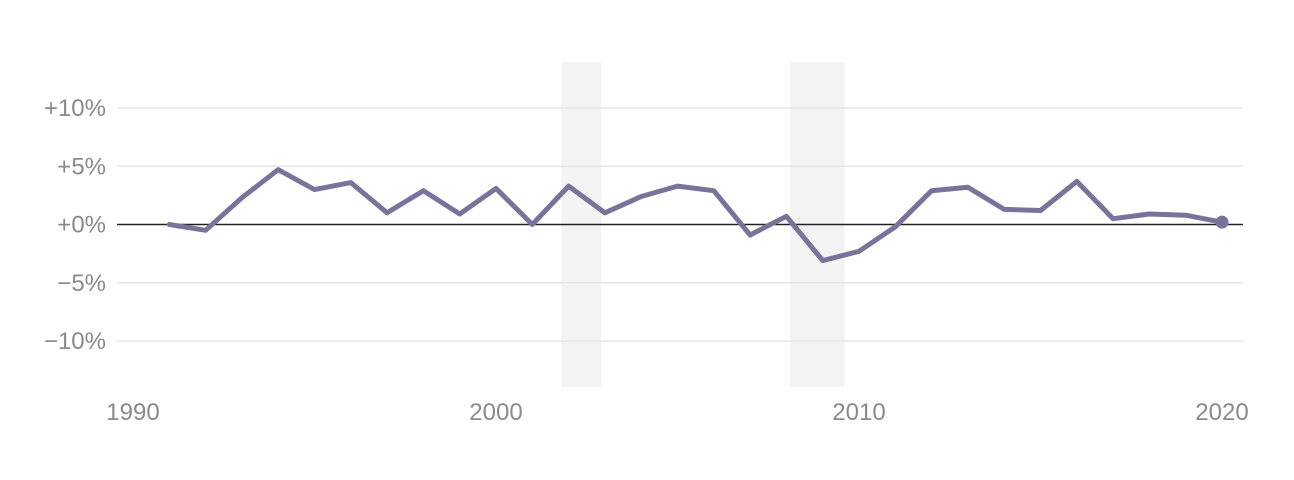 This screenshot has width=1294, height=480. I want to click on y-tick-label: −5%, so click(81, 283).